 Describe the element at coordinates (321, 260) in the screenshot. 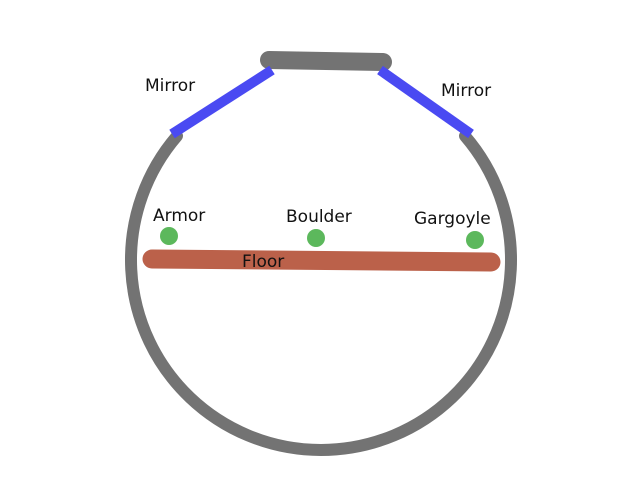

I see `floor-bar` at that location.